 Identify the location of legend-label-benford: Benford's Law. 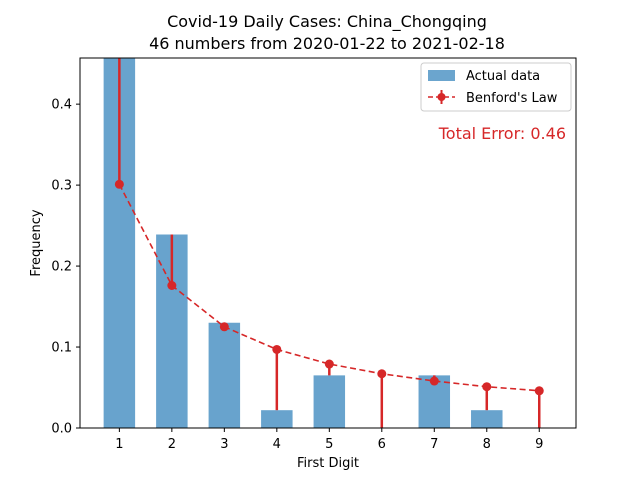
(512, 98).